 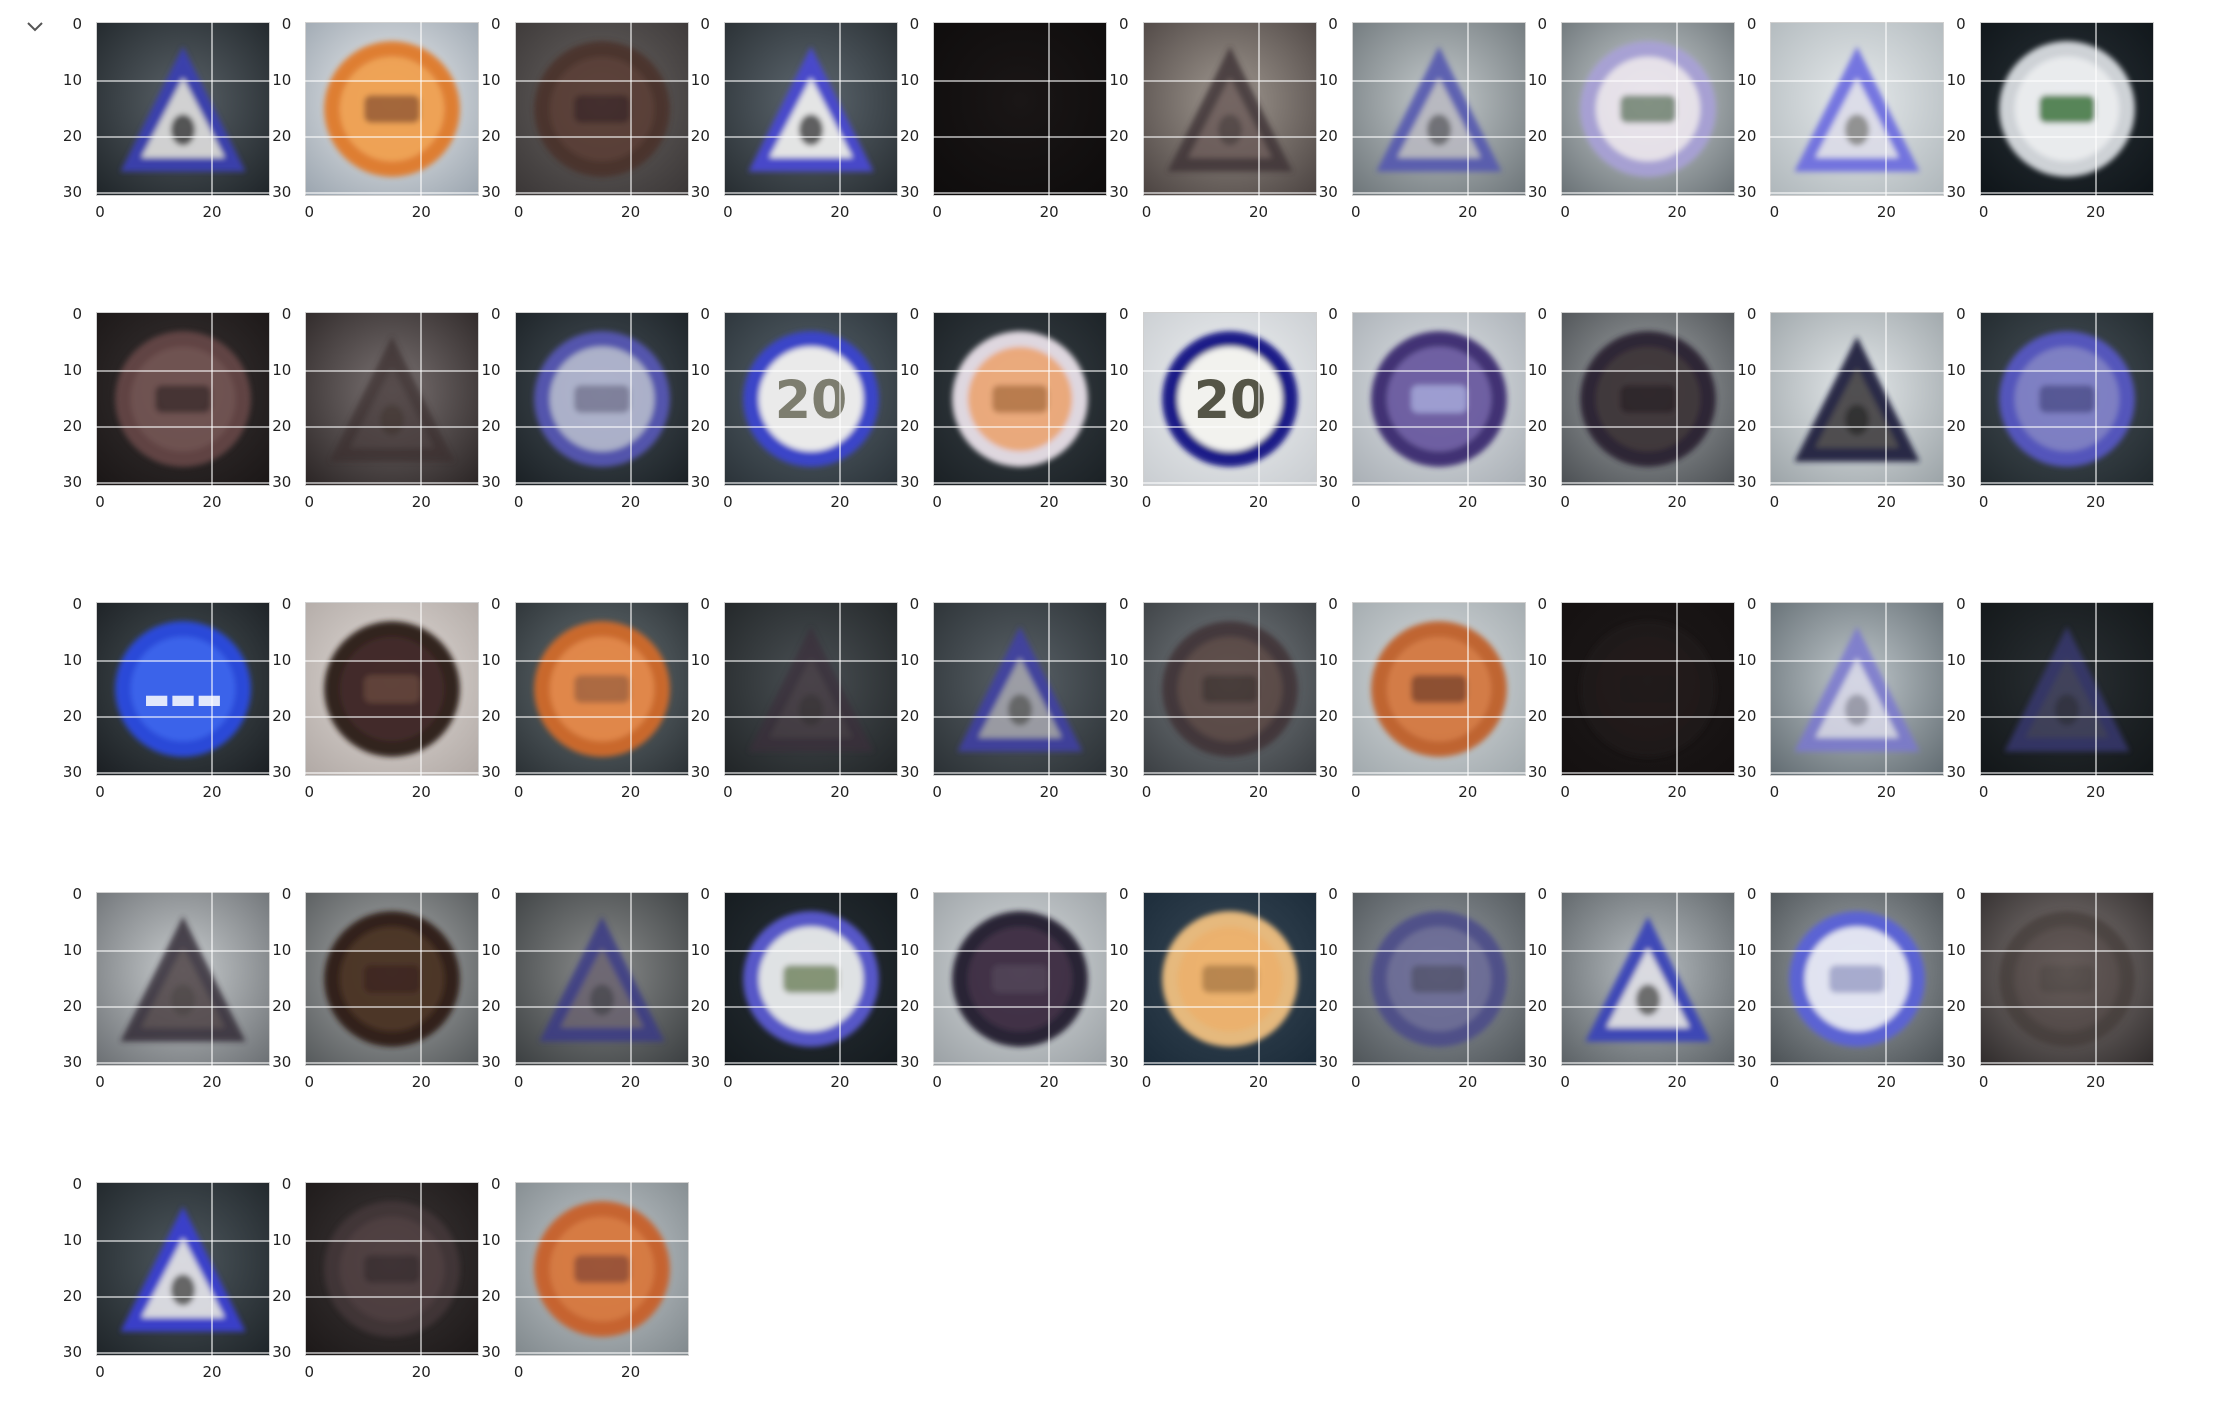 What do you see at coordinates (1229, 399) in the screenshot?
I see `round-sign: 20` at bounding box center [1229, 399].